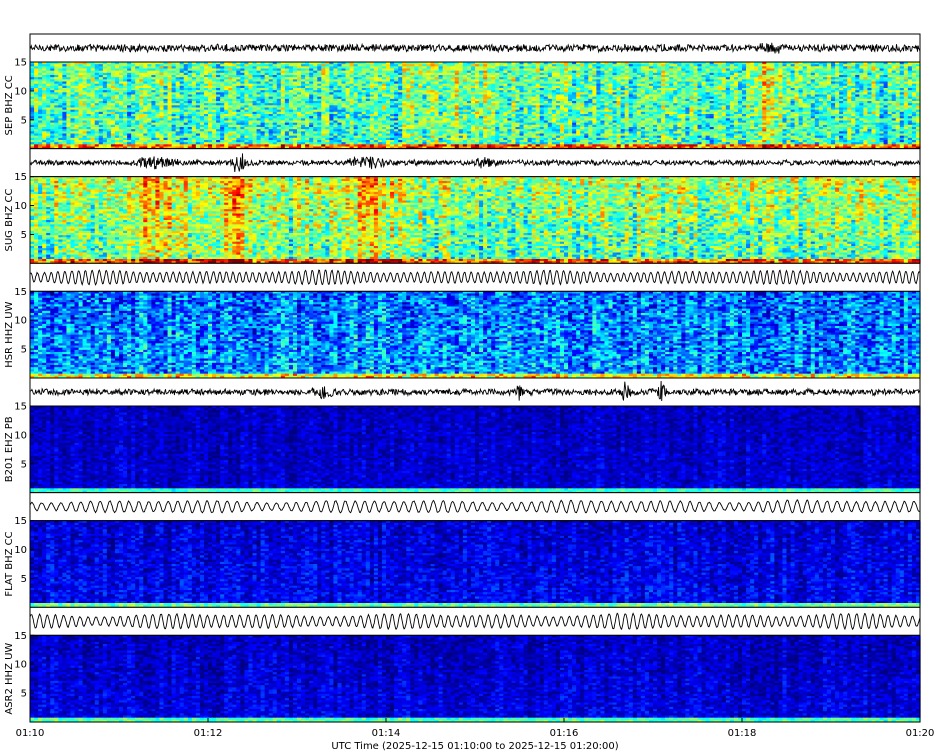 The width and height of the screenshot is (950, 756). I want to click on station-label: B201 EHZ PB, so click(9, 449).